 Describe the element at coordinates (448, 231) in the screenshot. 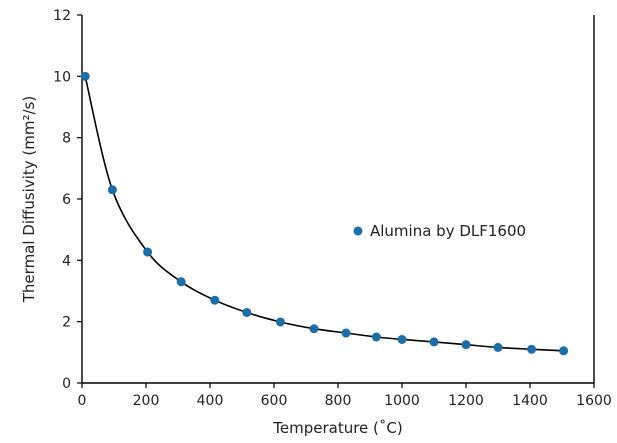

I see `legend-label: Alumina by DLF1600` at that location.